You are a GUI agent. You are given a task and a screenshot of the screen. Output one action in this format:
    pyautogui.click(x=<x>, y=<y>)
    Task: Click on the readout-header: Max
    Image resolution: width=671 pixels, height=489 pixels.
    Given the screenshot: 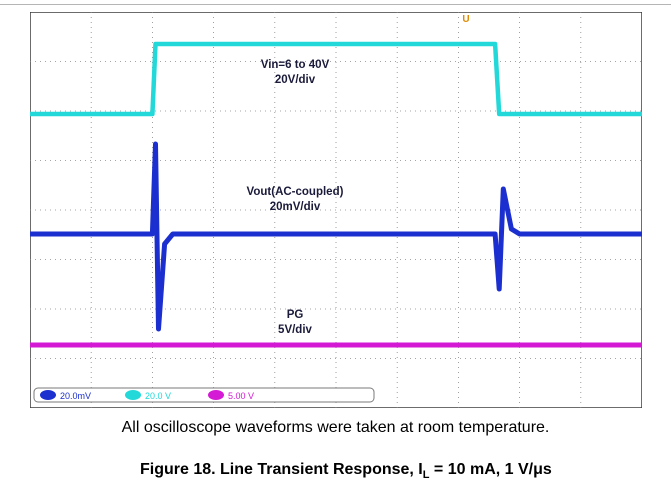 What is the action you would take?
    pyautogui.click(x=287, y=407)
    